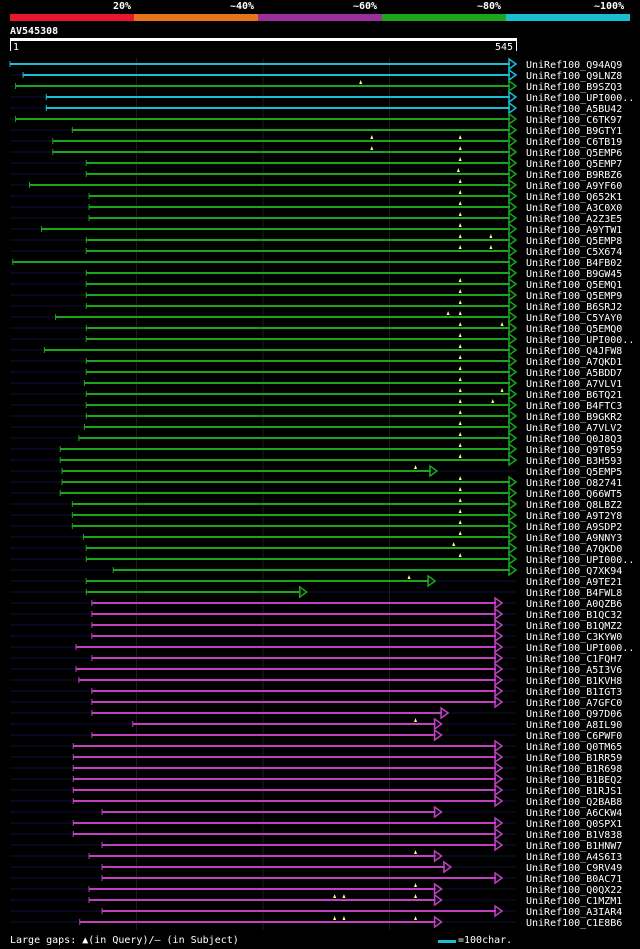 This screenshot has height=949, width=640. I want to click on hit-label: UniRef100_A7VLV1, so click(574, 384).